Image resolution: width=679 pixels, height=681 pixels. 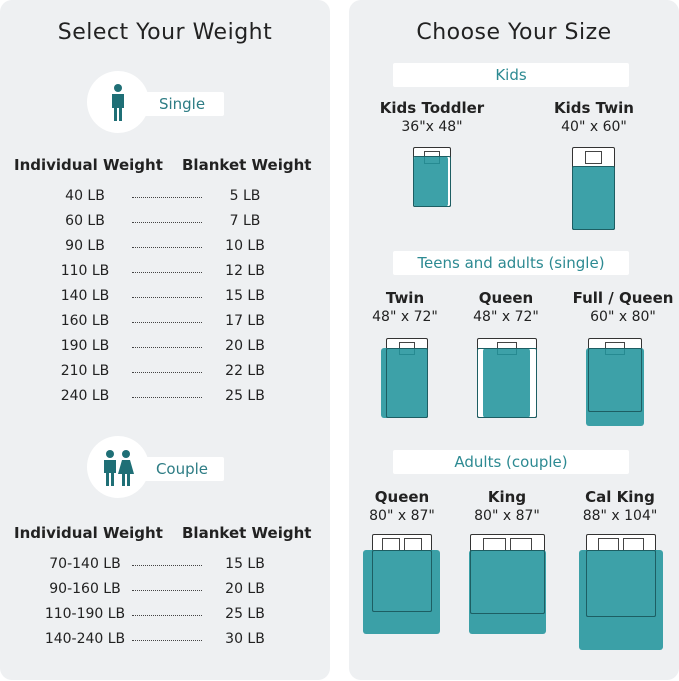 What do you see at coordinates (85, 296) in the screenshot?
I see `weight-row-individual: 140 LB` at bounding box center [85, 296].